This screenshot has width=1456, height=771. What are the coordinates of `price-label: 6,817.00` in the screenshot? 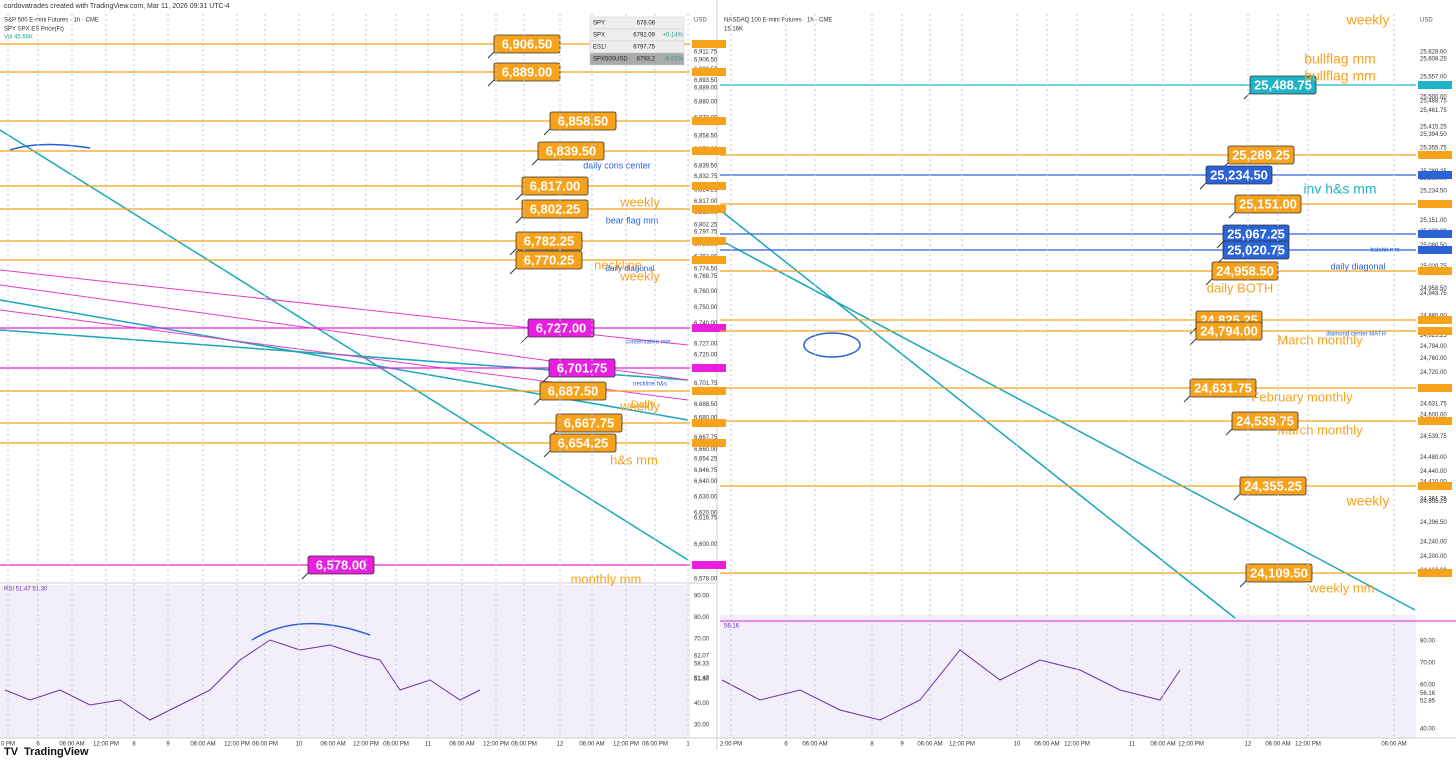 It's located at (706, 202).